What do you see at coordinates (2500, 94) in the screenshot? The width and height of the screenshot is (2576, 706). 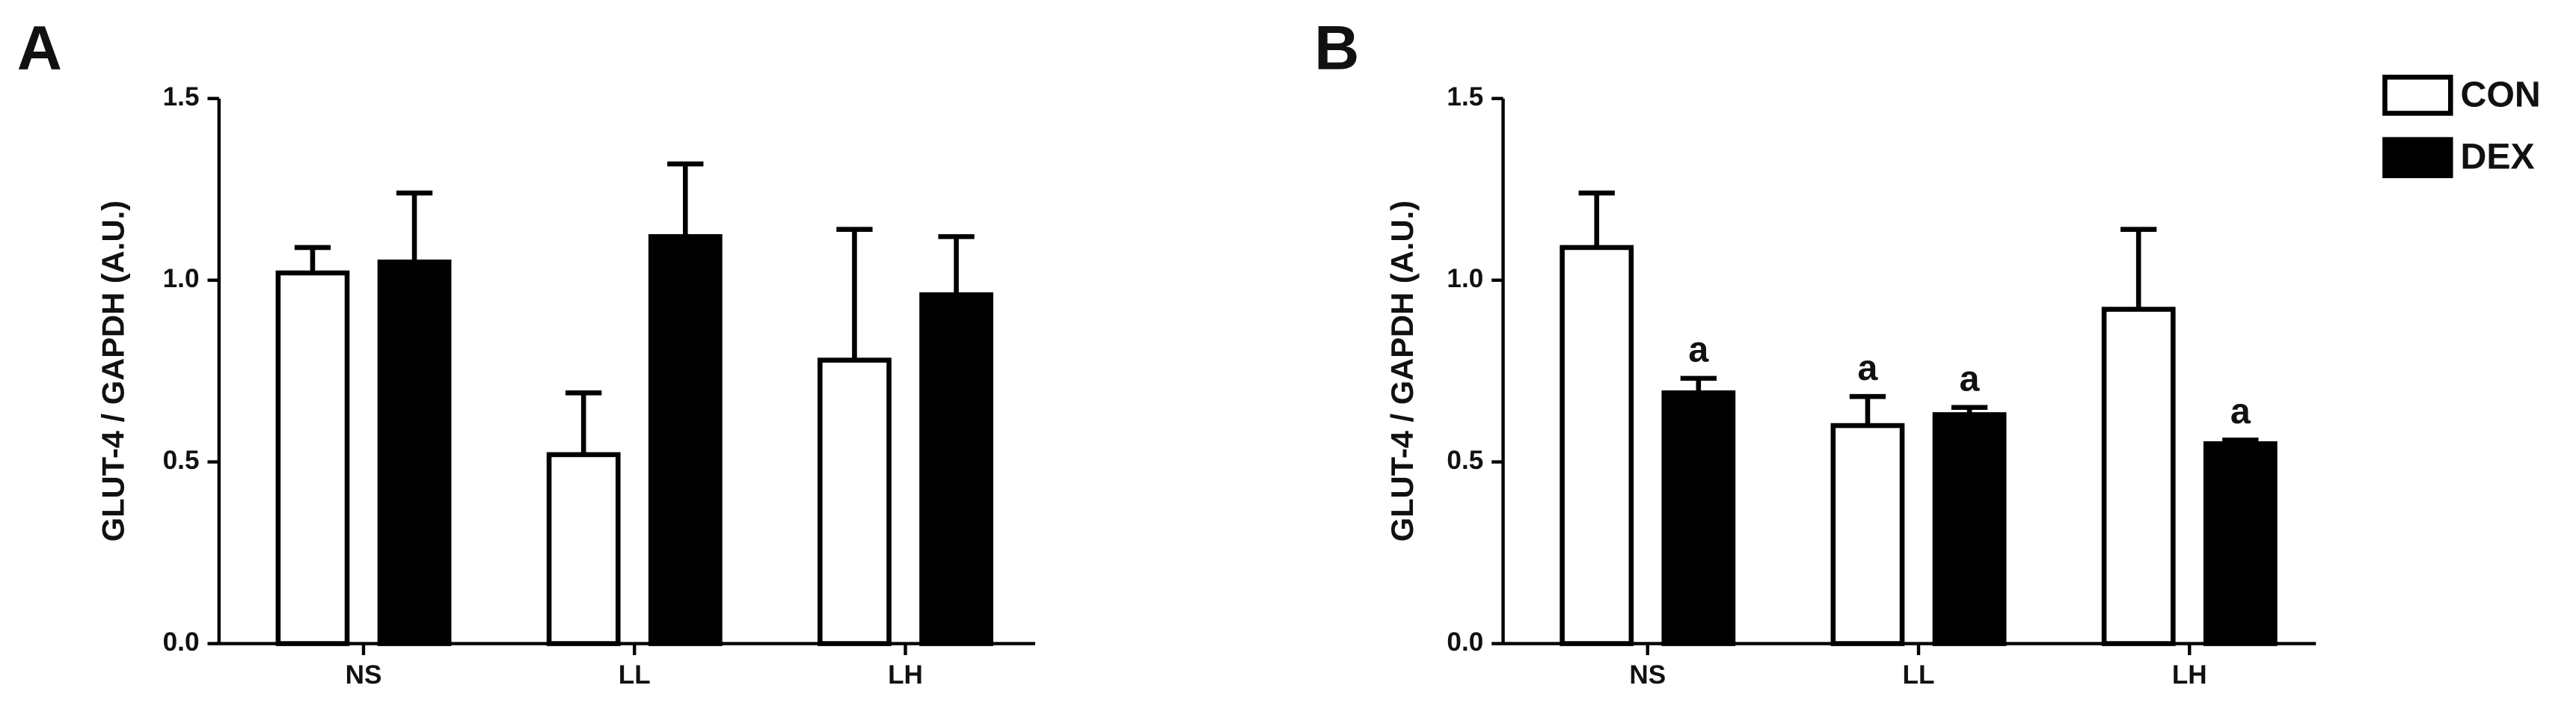 I see `legend-label: CON` at bounding box center [2500, 94].